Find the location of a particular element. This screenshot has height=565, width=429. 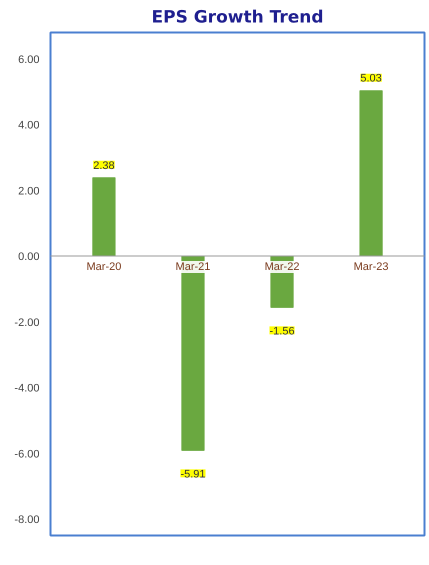

y-tick-label: 2.00 is located at coordinates (29, 191).